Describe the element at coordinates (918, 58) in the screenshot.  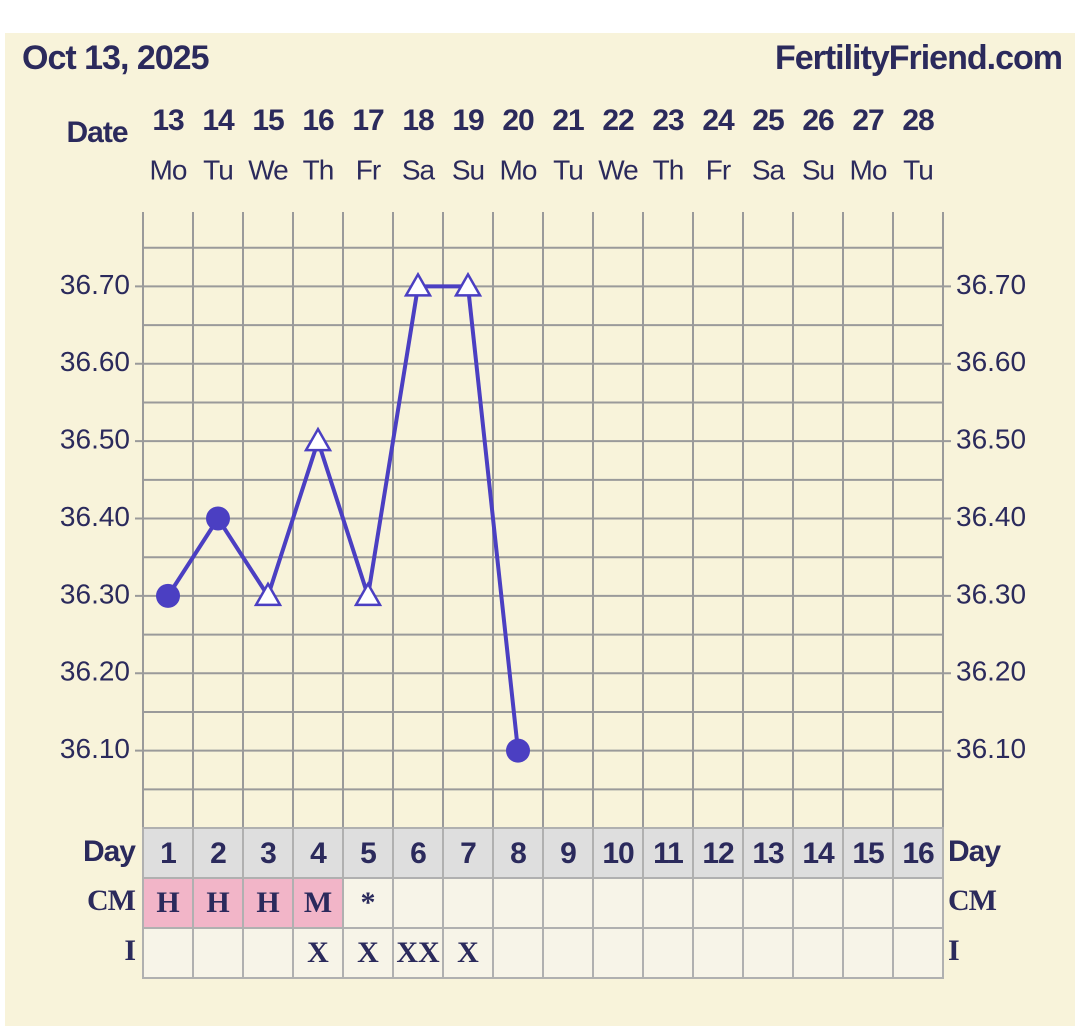
I see `site-name: FertilityFriend.com` at that location.